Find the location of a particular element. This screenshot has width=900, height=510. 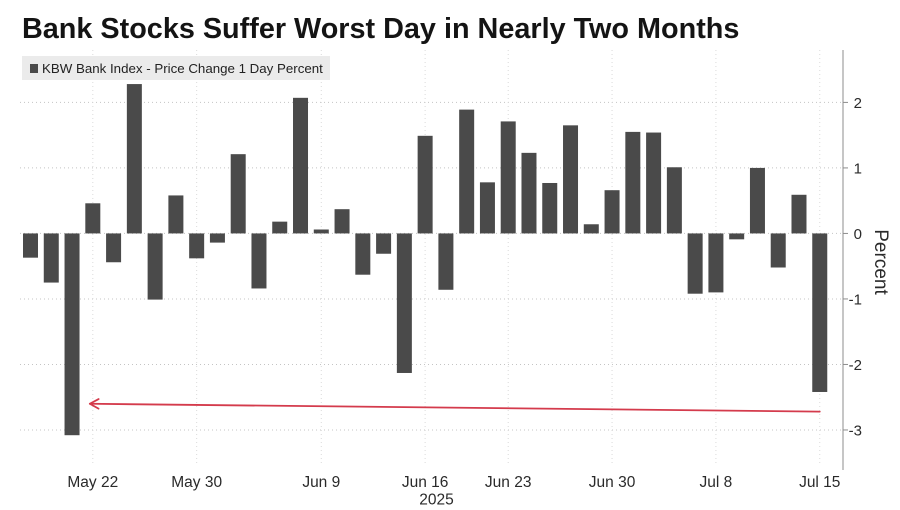

x-tick-label: May 22 is located at coordinates (92, 482).